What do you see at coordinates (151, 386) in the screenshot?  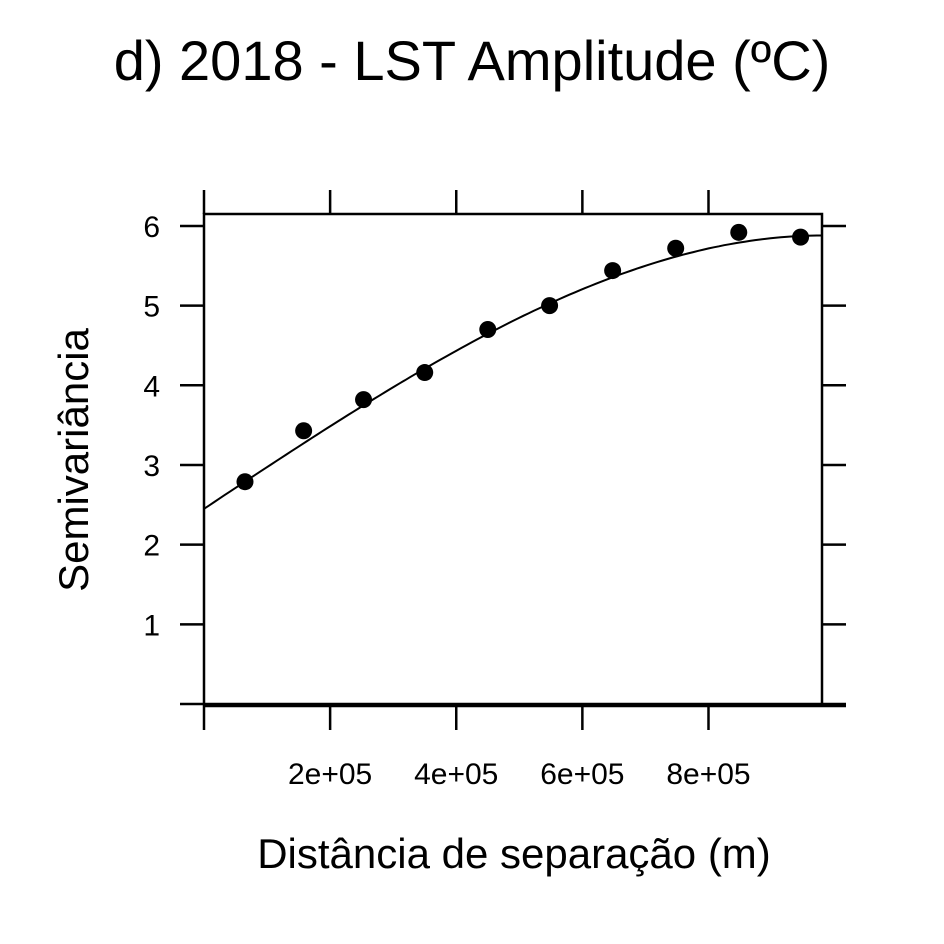 I see `y-tick-label: 4` at bounding box center [151, 386].